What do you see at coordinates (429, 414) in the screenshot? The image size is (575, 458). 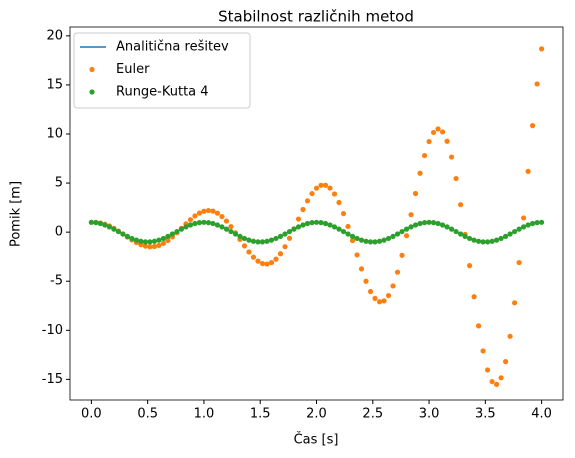 I see `x-tick-label: 3.0` at bounding box center [429, 414].